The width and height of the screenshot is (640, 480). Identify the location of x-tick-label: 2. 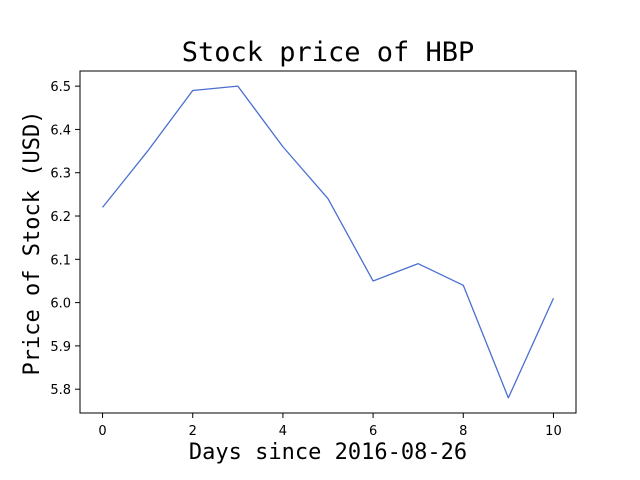
(193, 431).